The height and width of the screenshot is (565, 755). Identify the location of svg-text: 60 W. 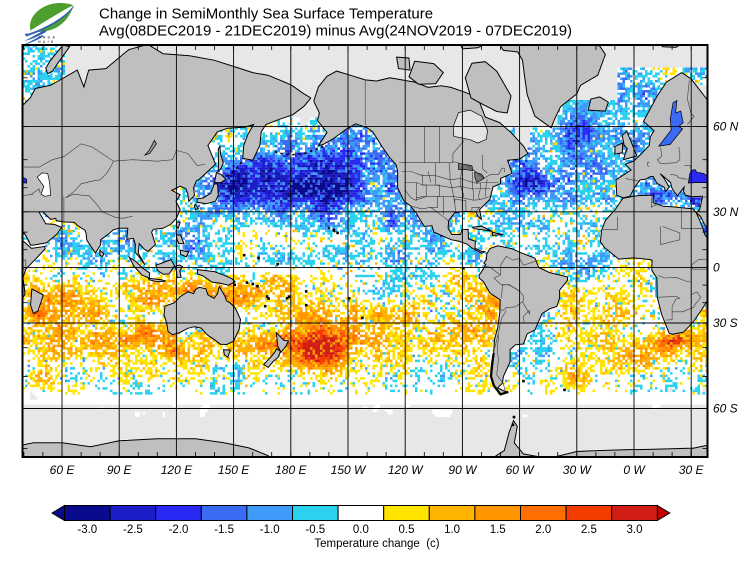
(521, 470).